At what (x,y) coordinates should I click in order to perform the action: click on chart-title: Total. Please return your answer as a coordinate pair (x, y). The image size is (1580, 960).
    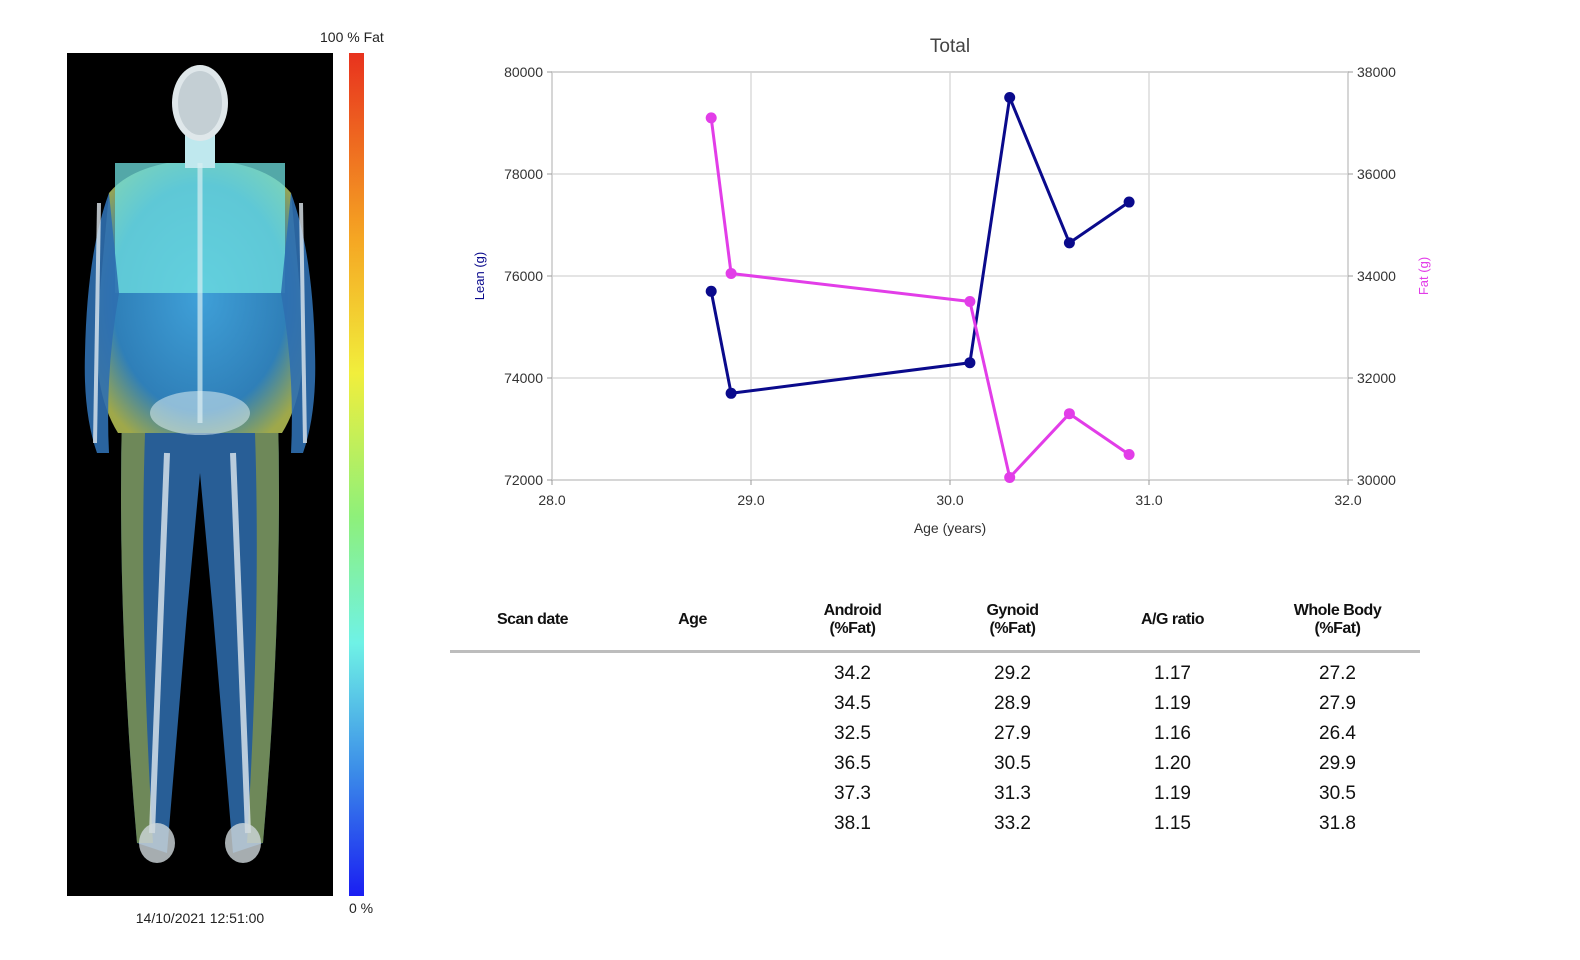
    Looking at the image, I should click on (950, 46).